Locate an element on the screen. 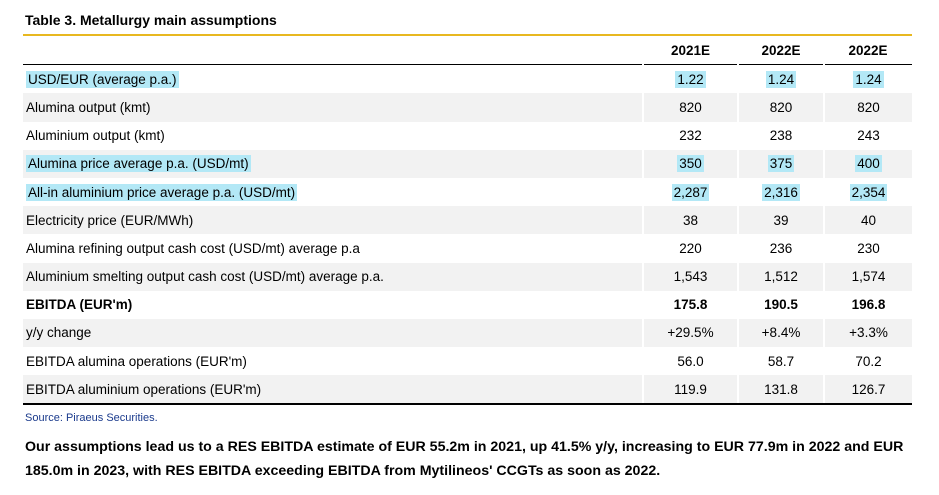  source-note: Source: Piraeus Securities. is located at coordinates (91, 418).